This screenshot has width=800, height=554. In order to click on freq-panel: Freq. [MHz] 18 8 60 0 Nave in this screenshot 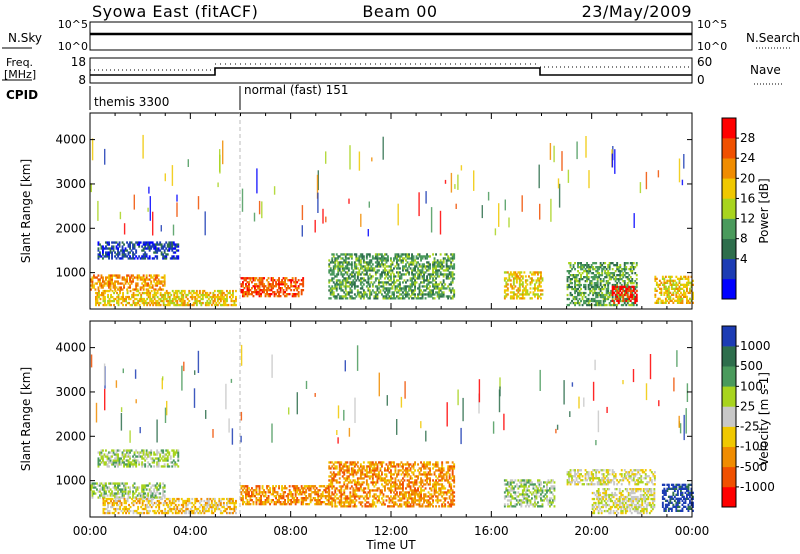, I will do `click(392, 71)`.